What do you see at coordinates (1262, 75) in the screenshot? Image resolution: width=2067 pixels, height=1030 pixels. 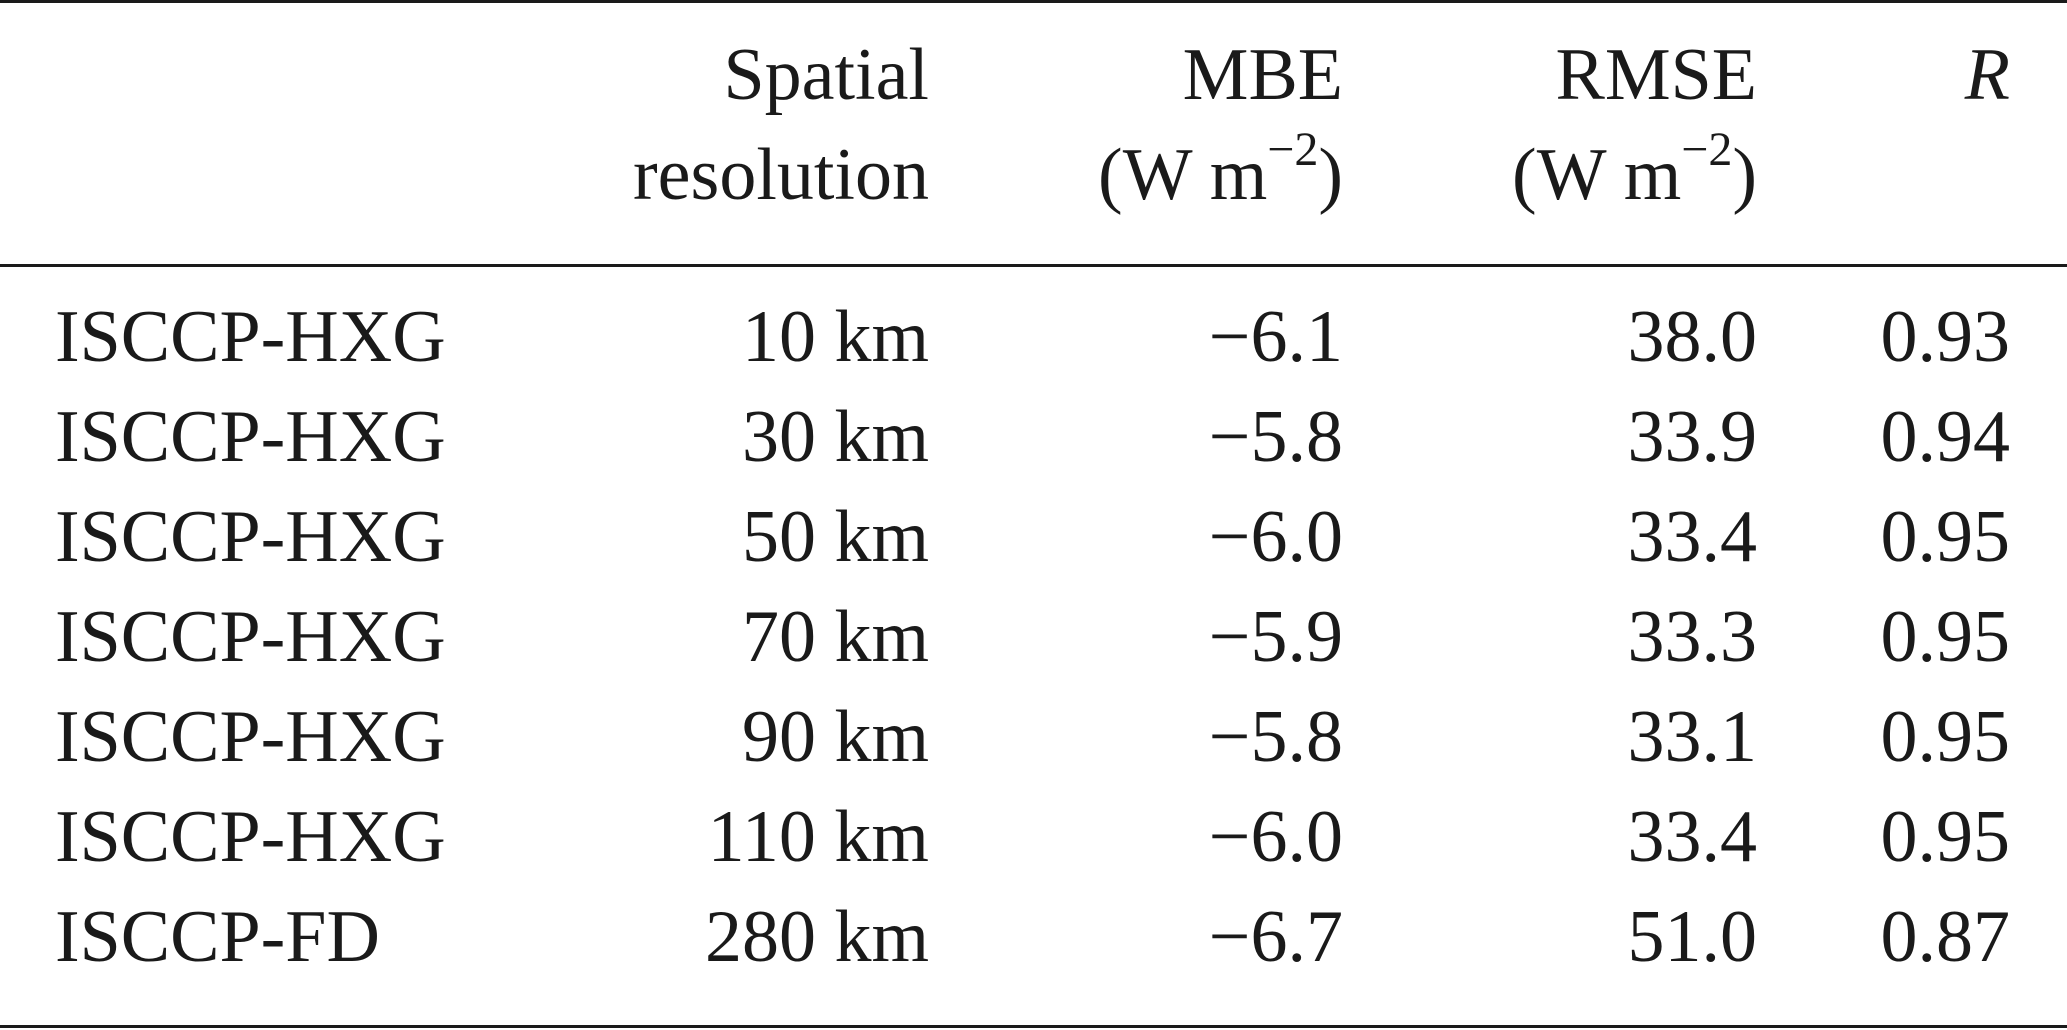 I see `header-mbe: MBE` at bounding box center [1262, 75].